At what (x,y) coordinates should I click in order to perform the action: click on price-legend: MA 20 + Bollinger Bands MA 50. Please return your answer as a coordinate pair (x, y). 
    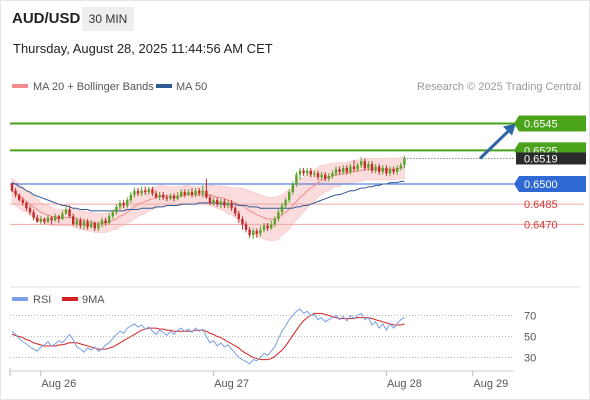
    Looking at the image, I should click on (109, 87).